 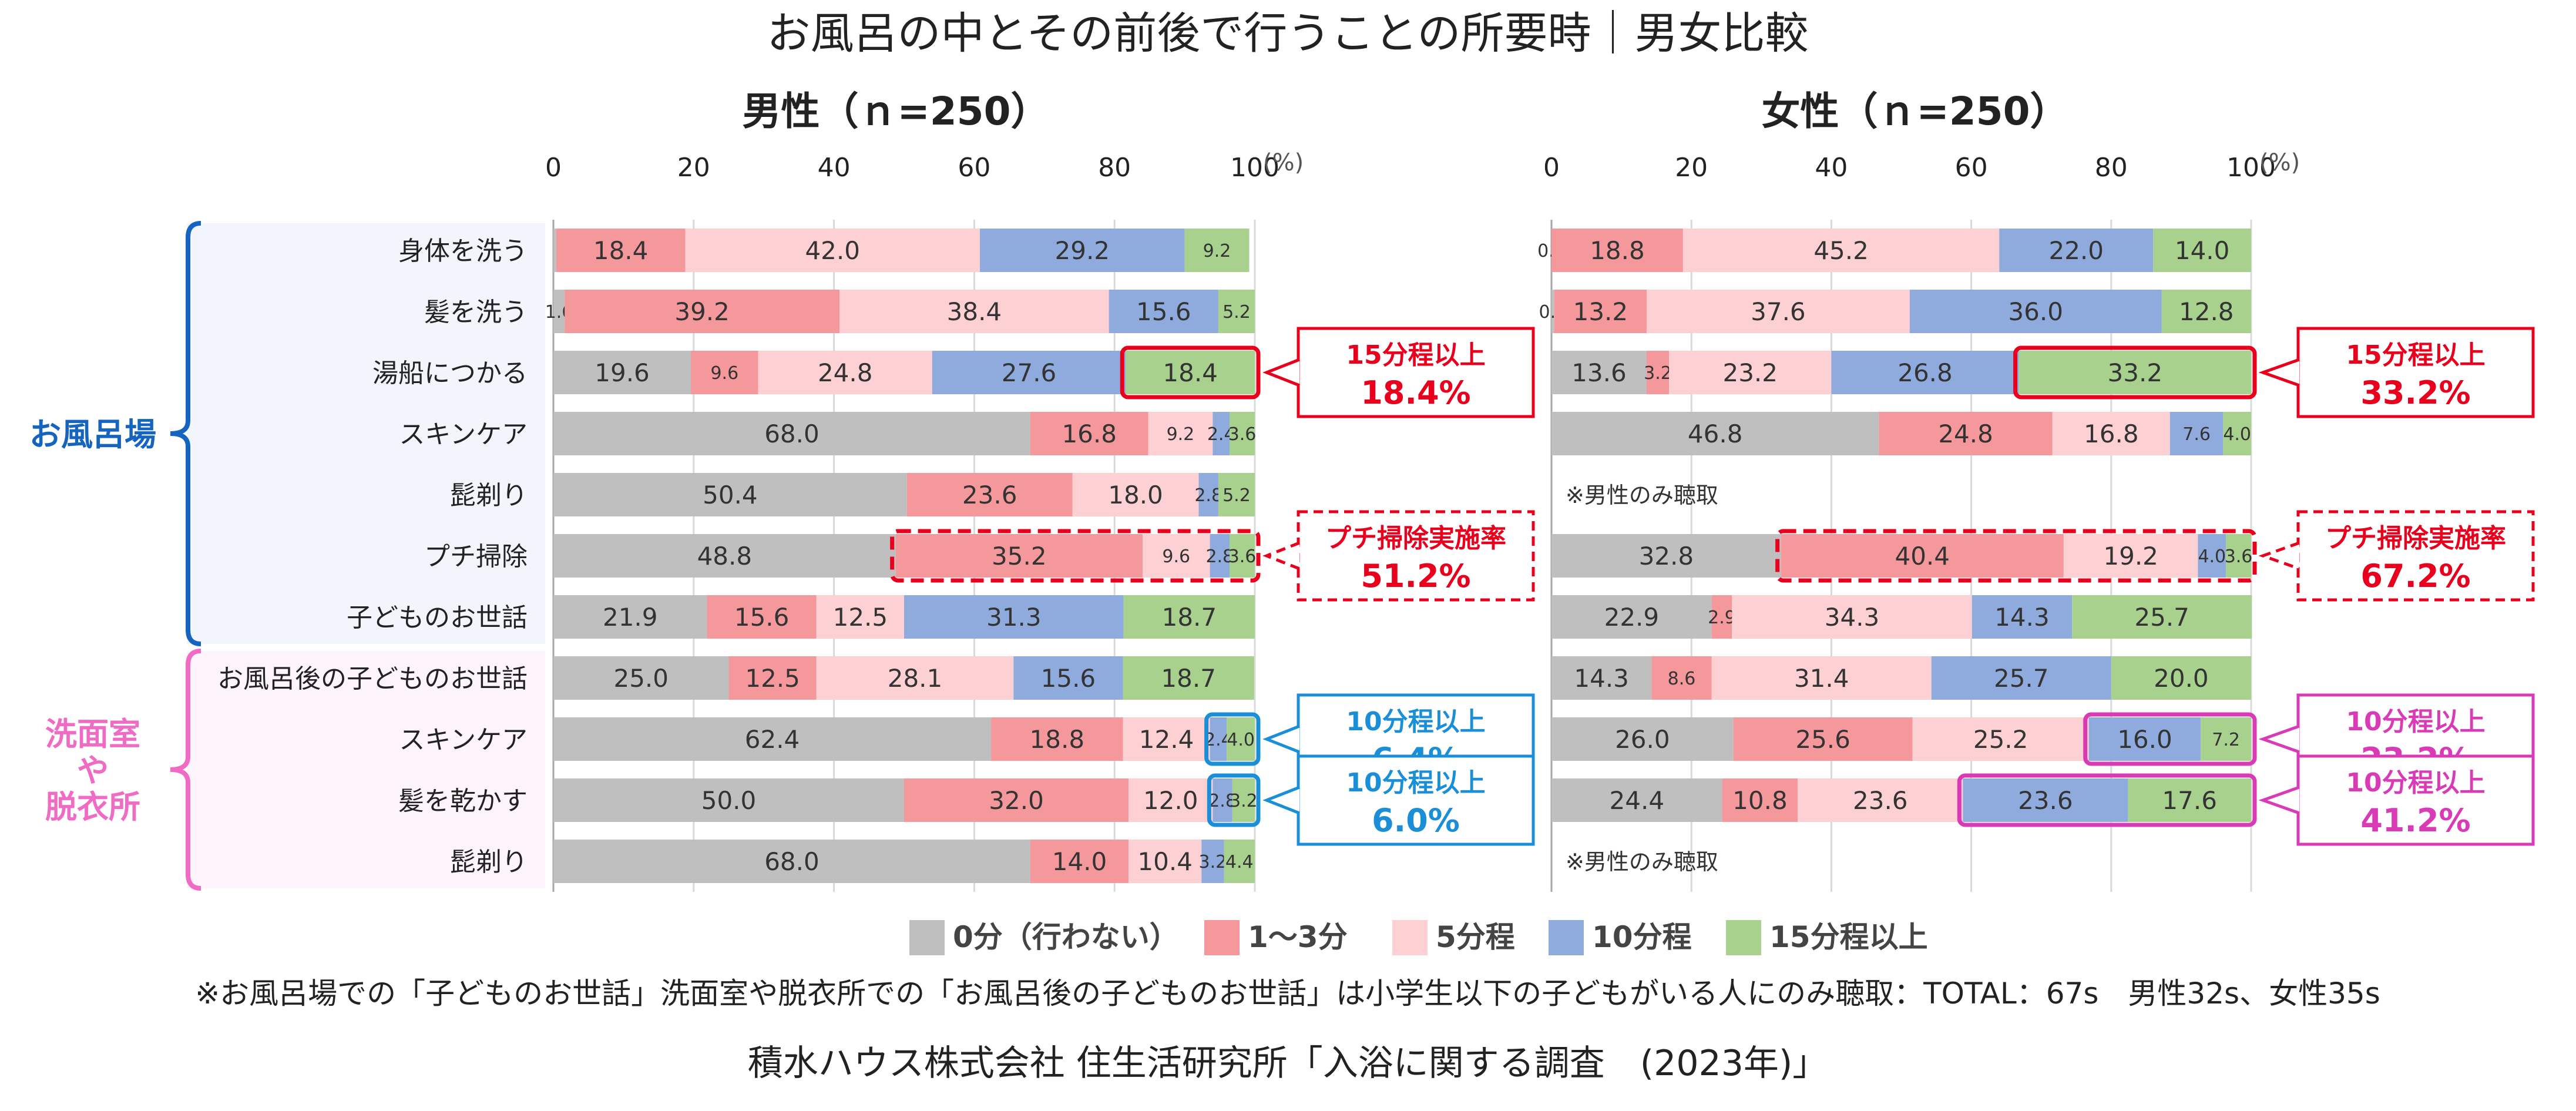 What do you see at coordinates (974, 311) in the screenshot?
I see `data-label: 38.4` at bounding box center [974, 311].